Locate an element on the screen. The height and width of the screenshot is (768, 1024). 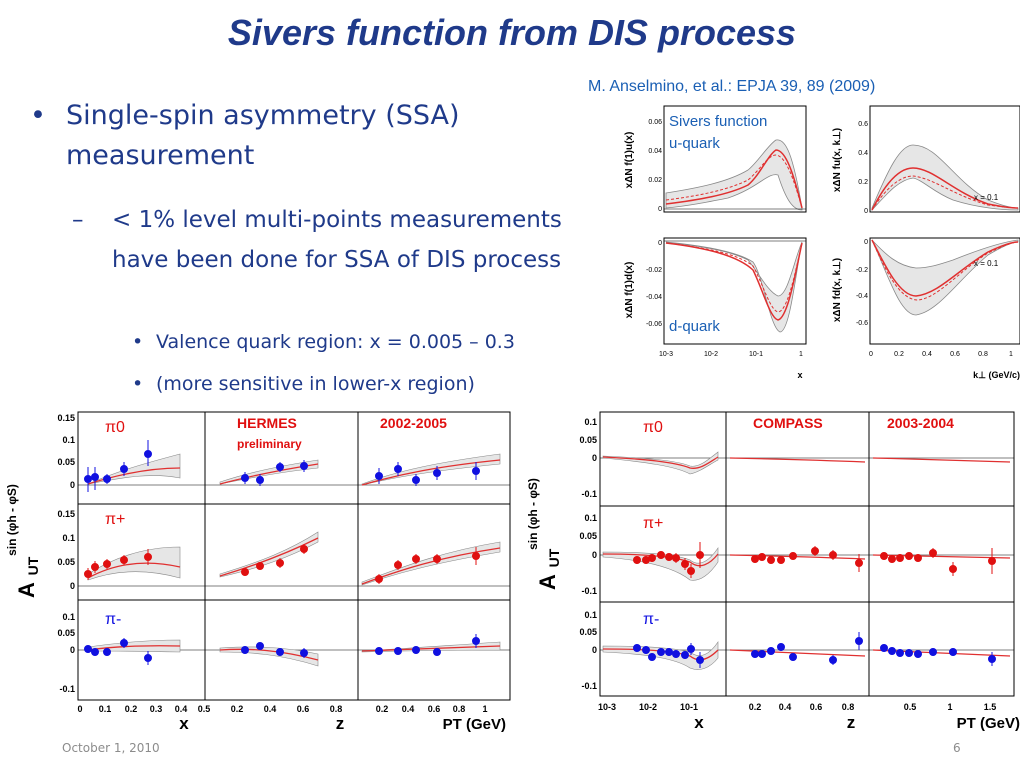
sivers-u-curve-dashed is located at coordinates (734, 181).